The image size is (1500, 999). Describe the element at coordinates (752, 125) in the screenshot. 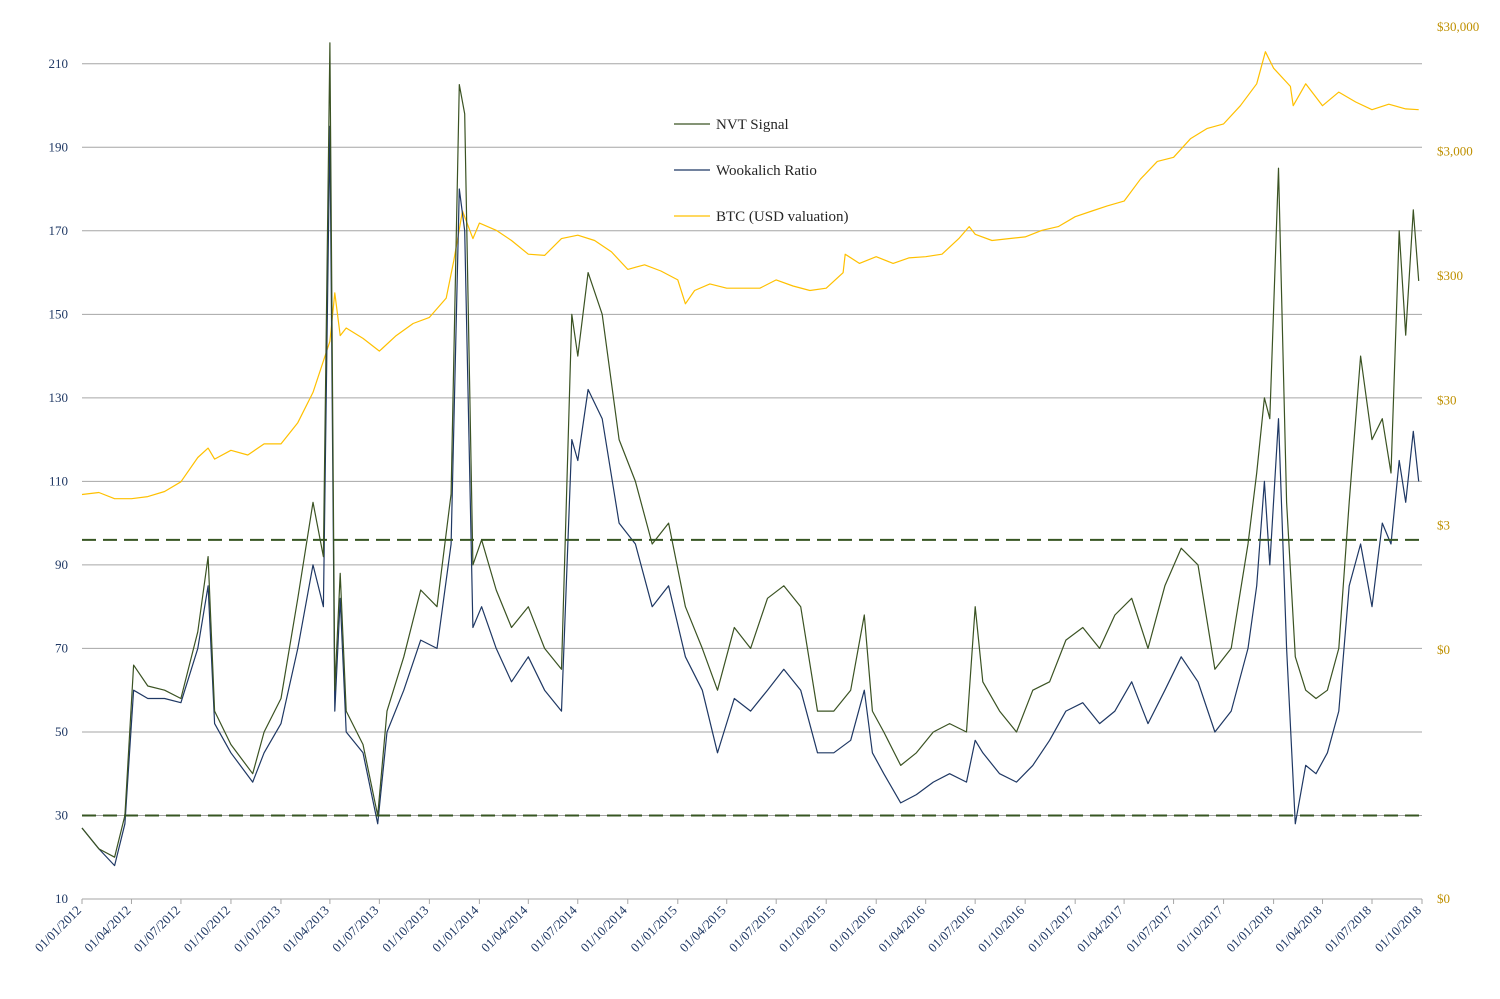

I see `legend-label-nvt: NVT Signal` at that location.